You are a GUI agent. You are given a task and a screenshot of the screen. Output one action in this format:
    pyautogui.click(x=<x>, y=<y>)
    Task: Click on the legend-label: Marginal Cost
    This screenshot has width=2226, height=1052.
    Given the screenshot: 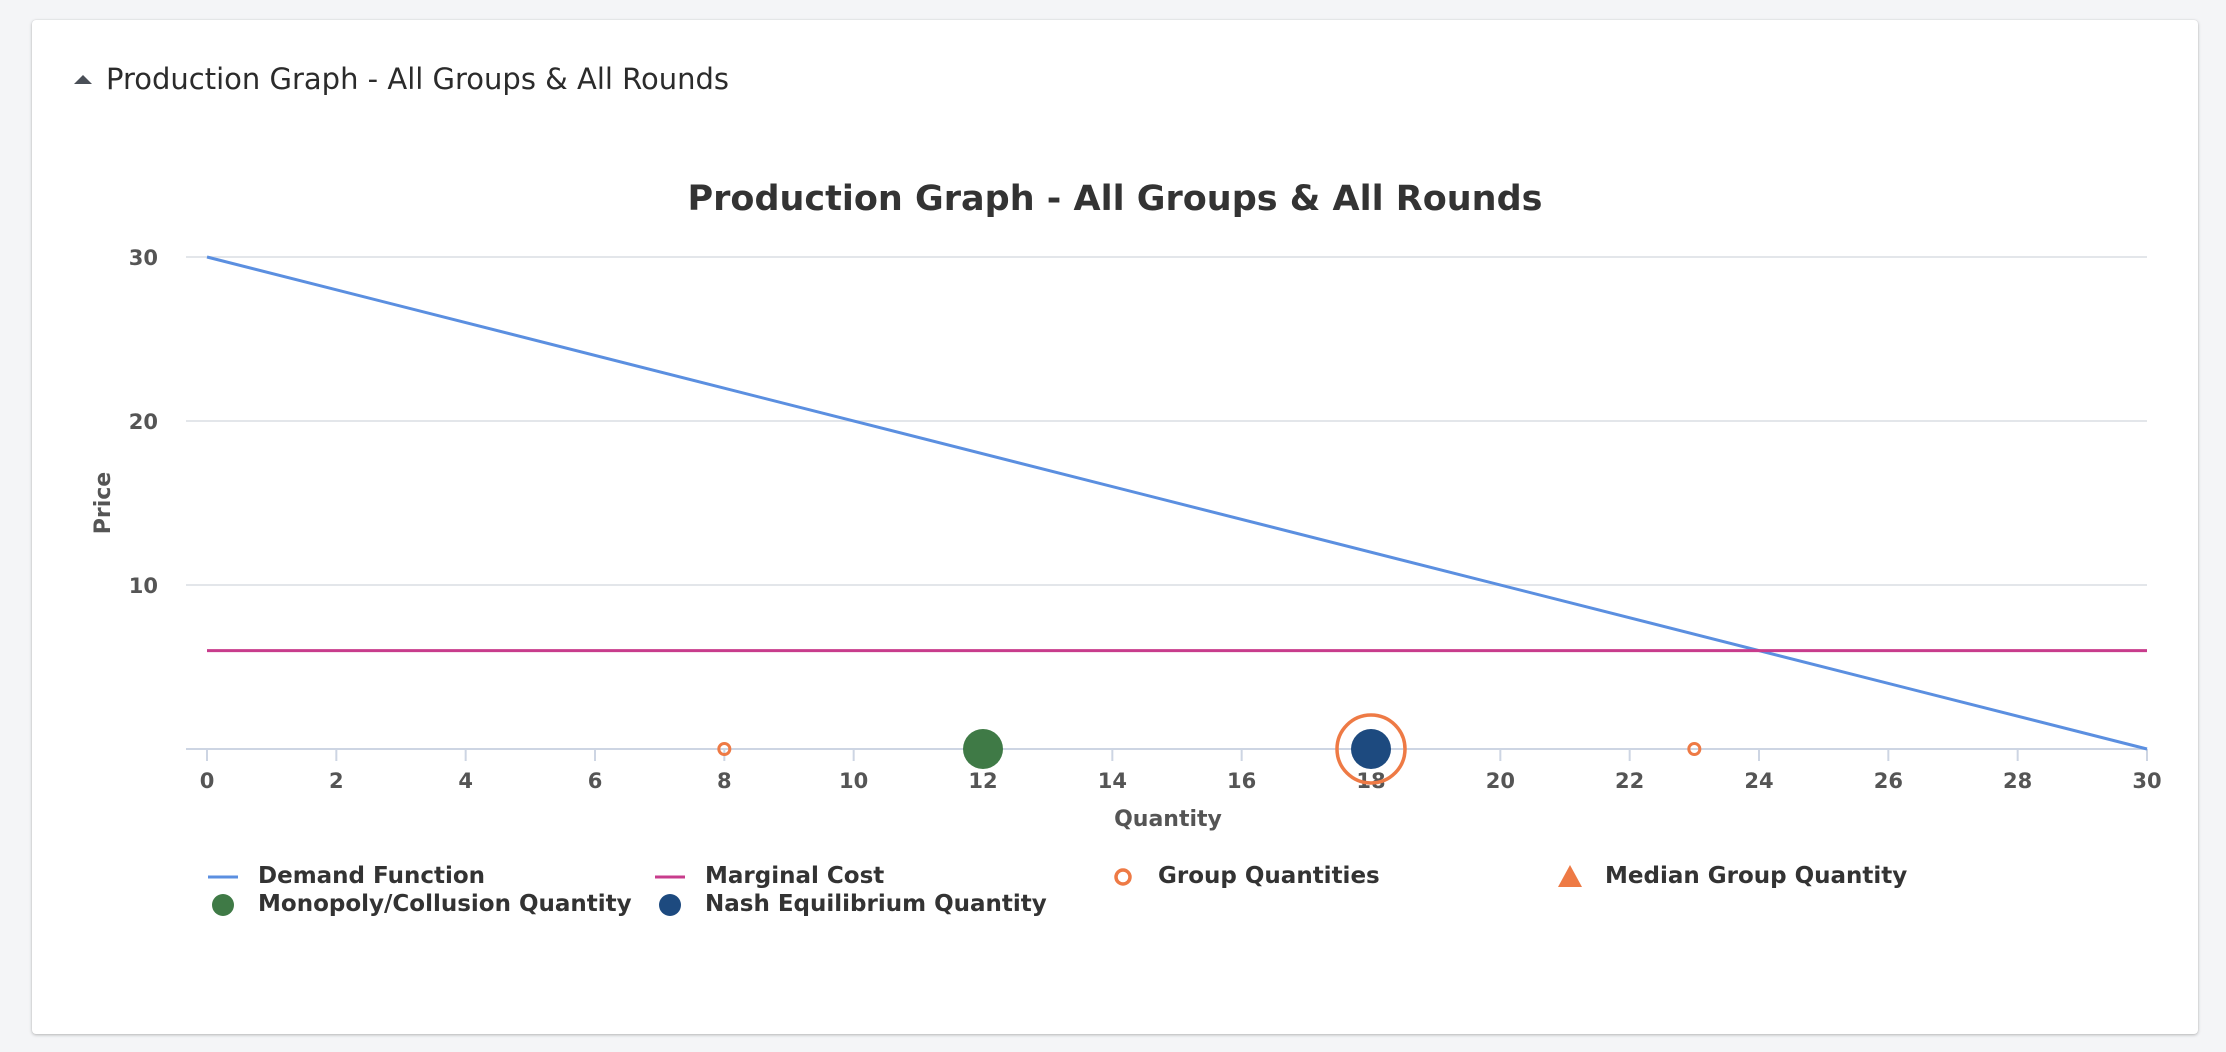 What is the action you would take?
    pyautogui.click(x=795, y=876)
    